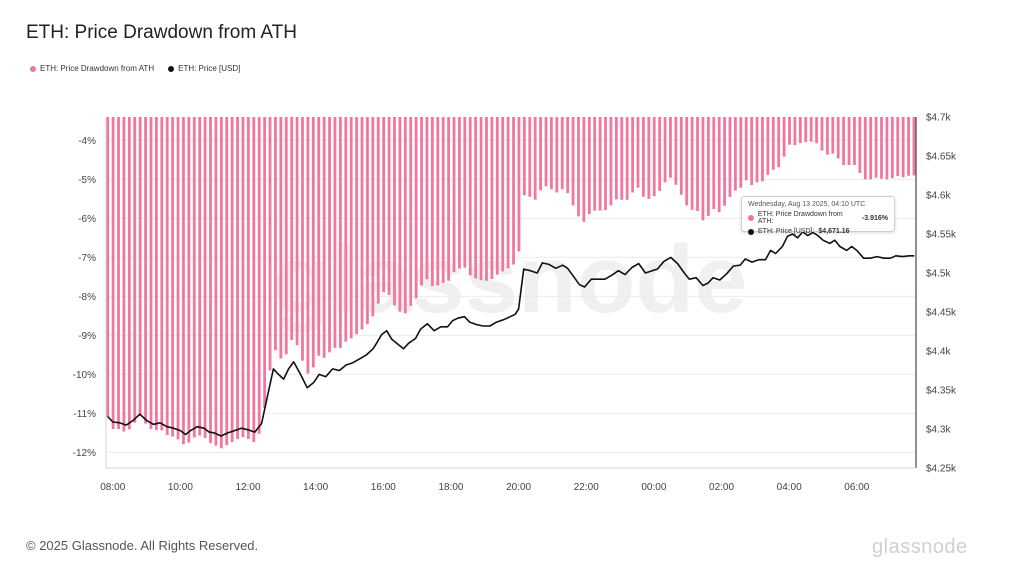 The height and width of the screenshot is (576, 1024). What do you see at coordinates (87, 141) in the screenshot?
I see `y-left-tick-label: -4%` at bounding box center [87, 141].